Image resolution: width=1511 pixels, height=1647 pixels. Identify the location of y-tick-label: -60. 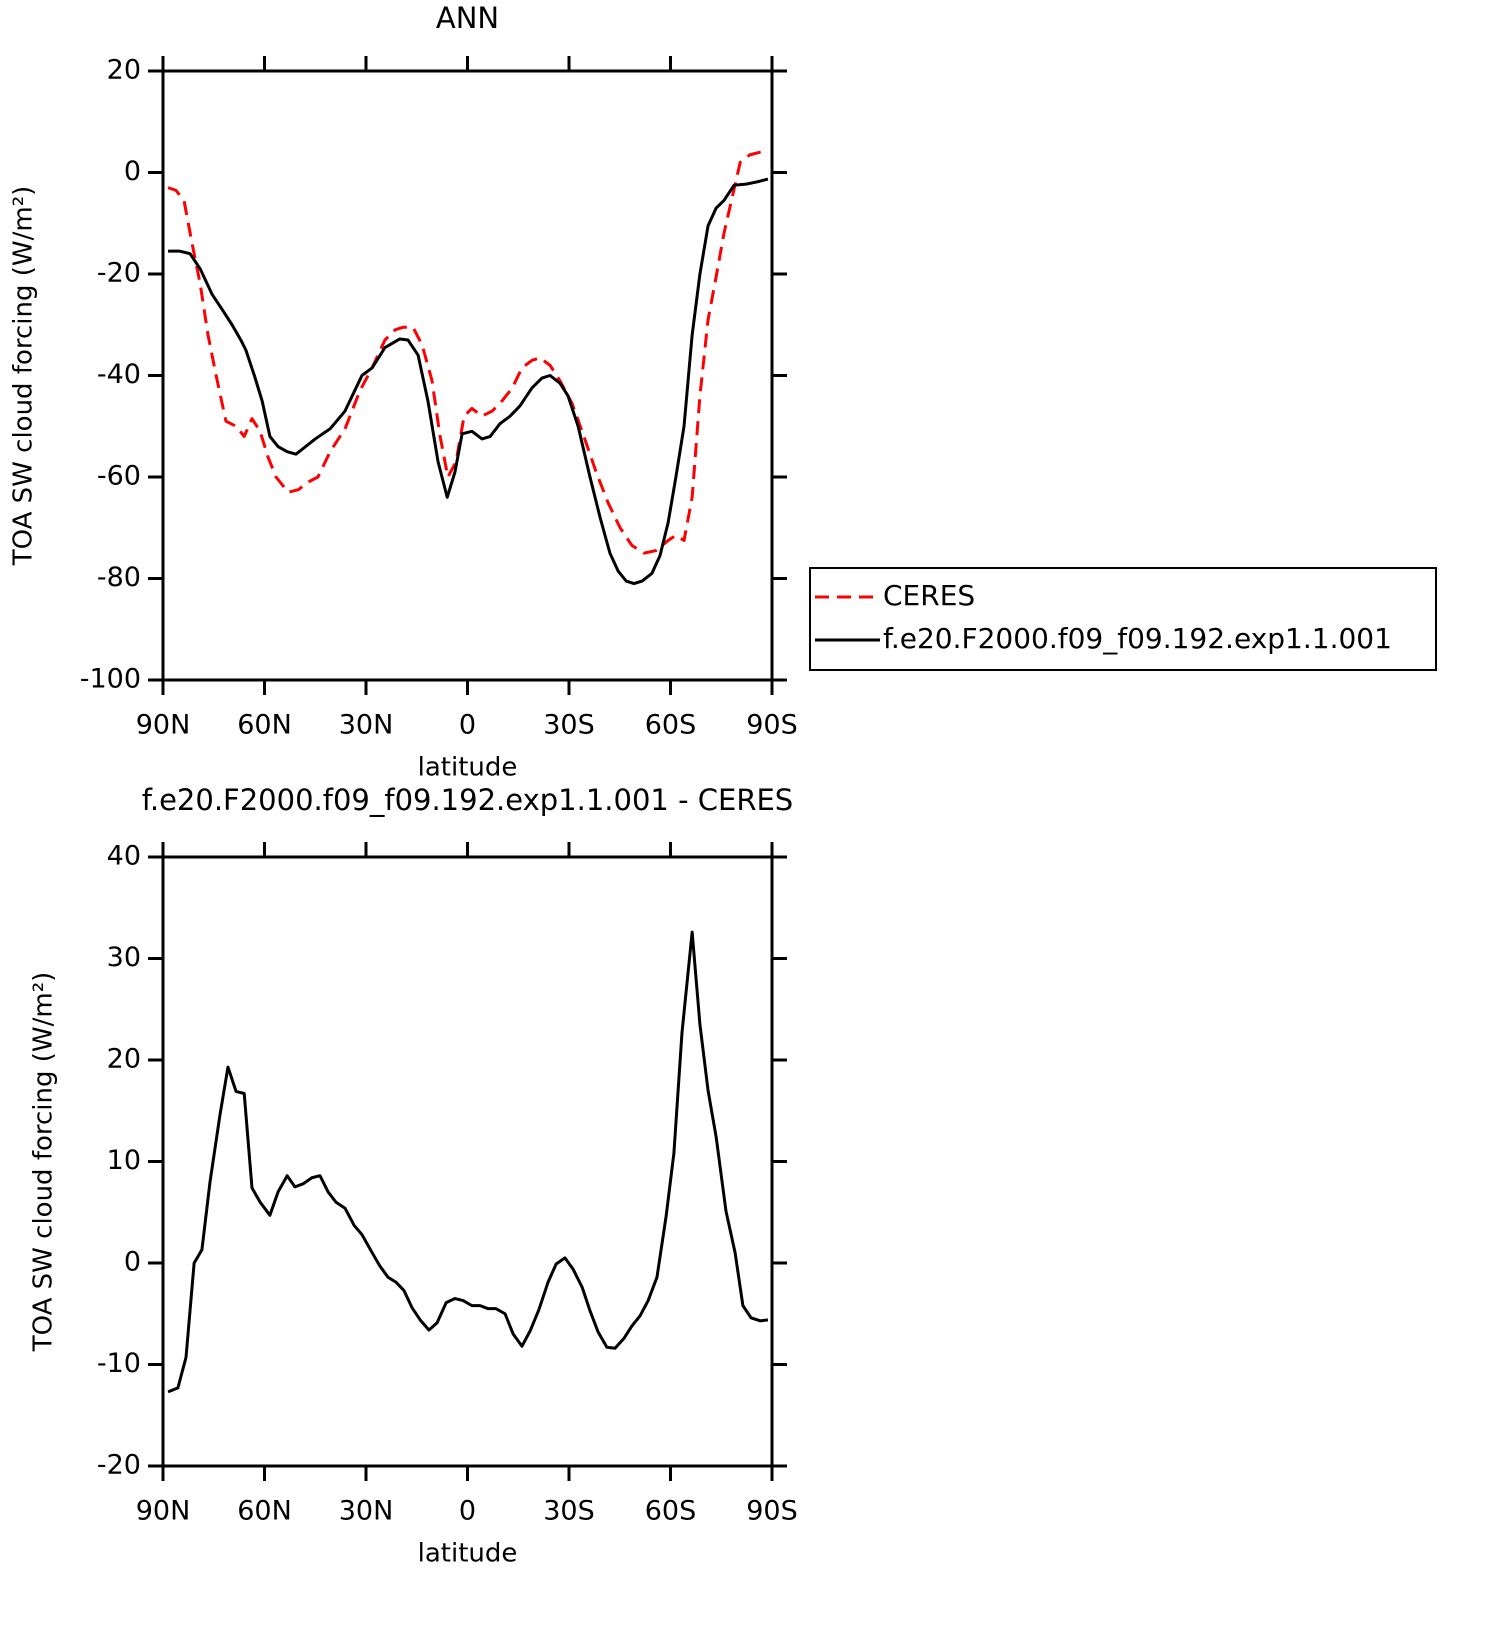
(119, 476).